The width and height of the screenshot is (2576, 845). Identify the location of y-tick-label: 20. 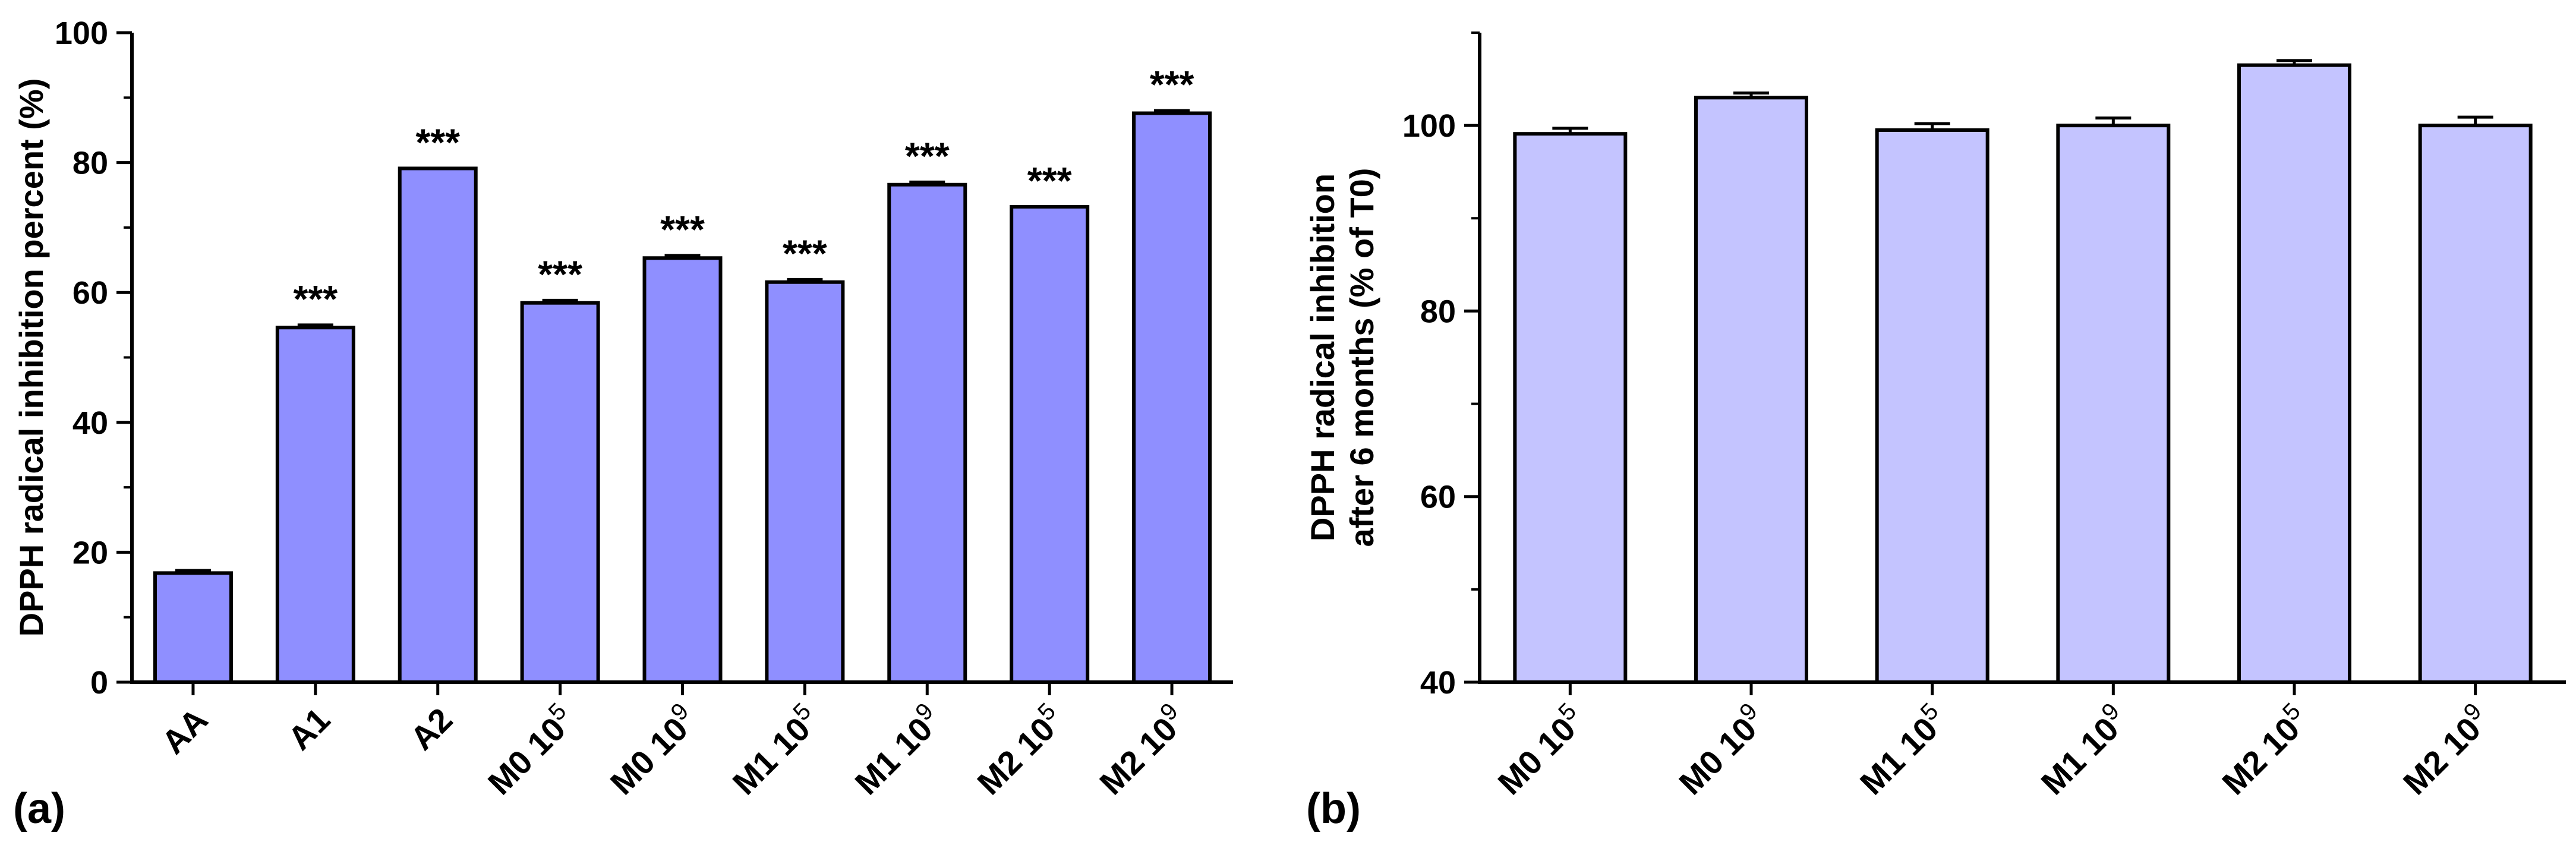
(90, 553).